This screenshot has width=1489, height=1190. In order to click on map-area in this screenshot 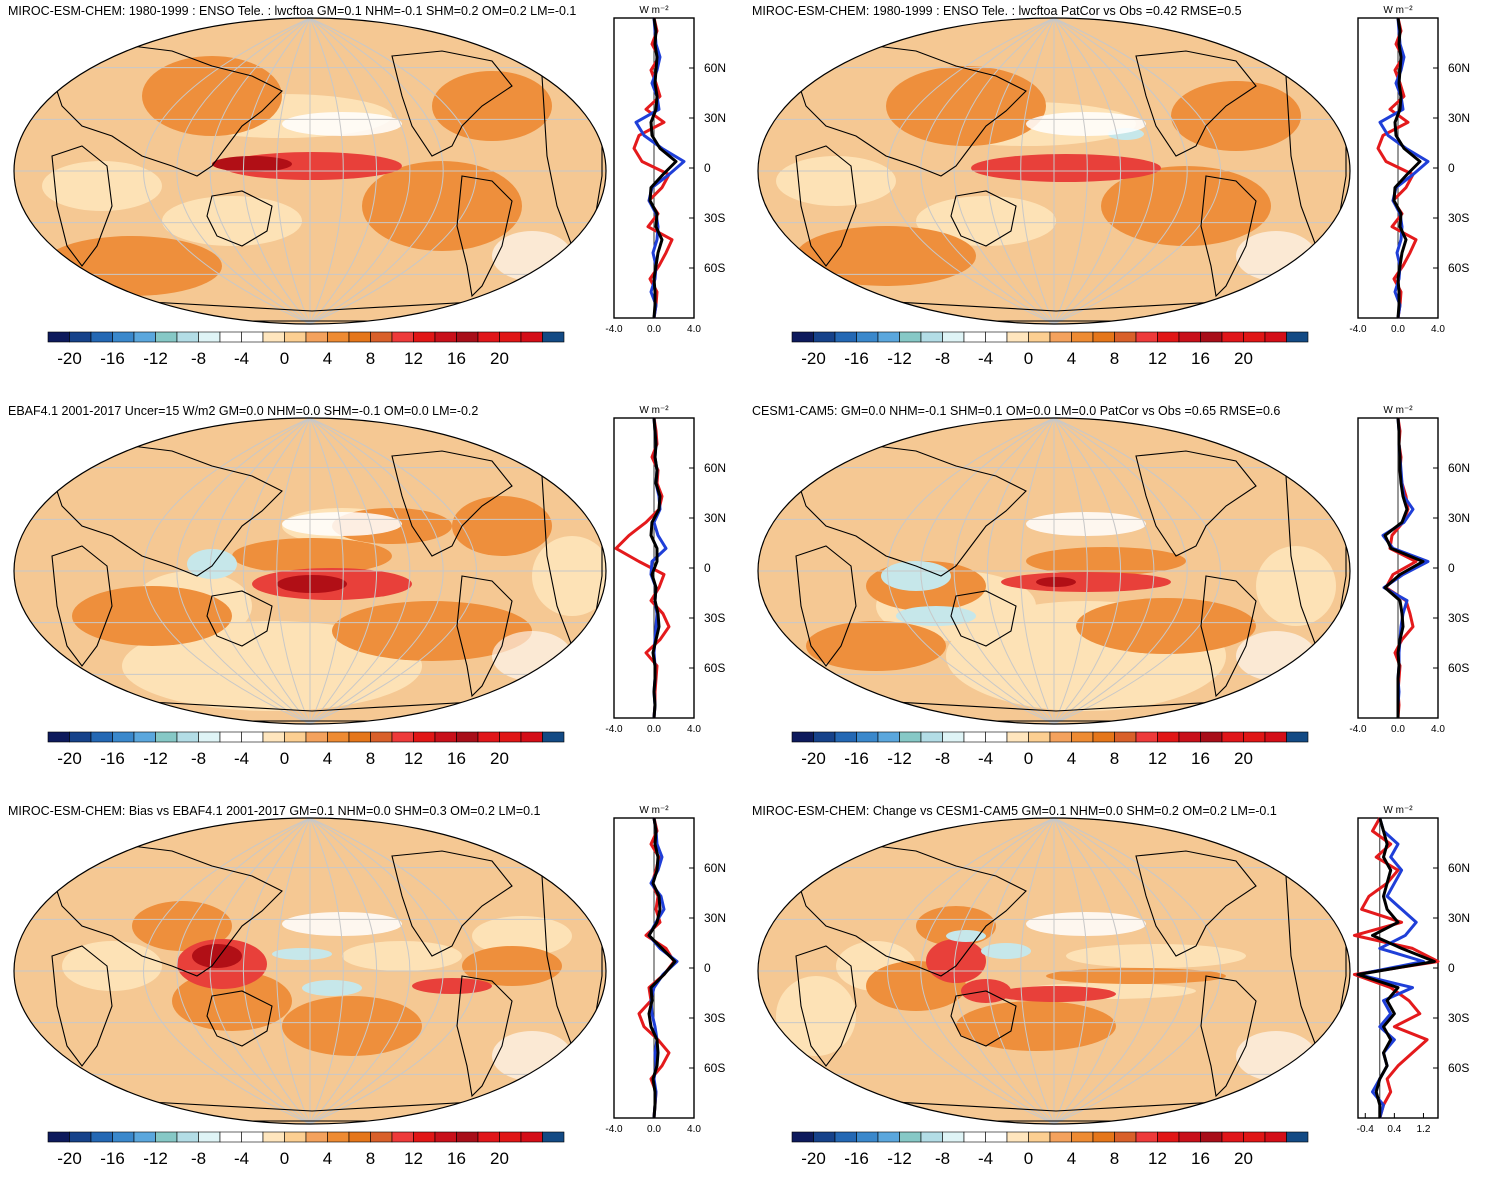, I will do `click(1054, 971)`.